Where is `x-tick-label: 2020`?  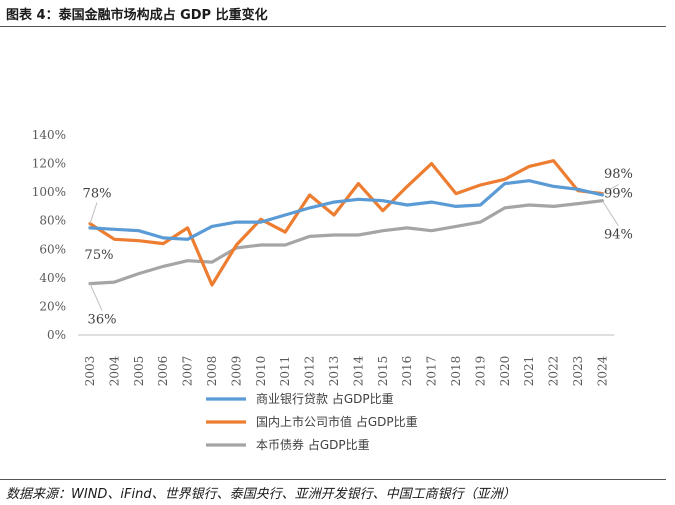 x-tick-label: 2020 is located at coordinates (505, 371).